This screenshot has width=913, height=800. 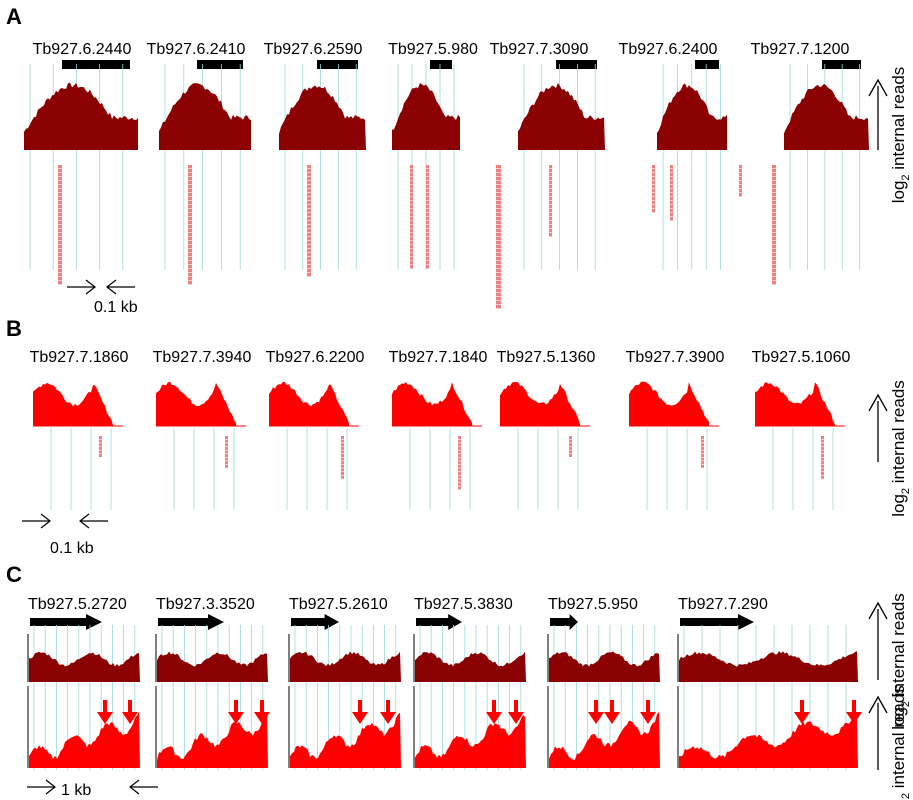 I want to click on side-axis-a-head, so click(x=878, y=87).